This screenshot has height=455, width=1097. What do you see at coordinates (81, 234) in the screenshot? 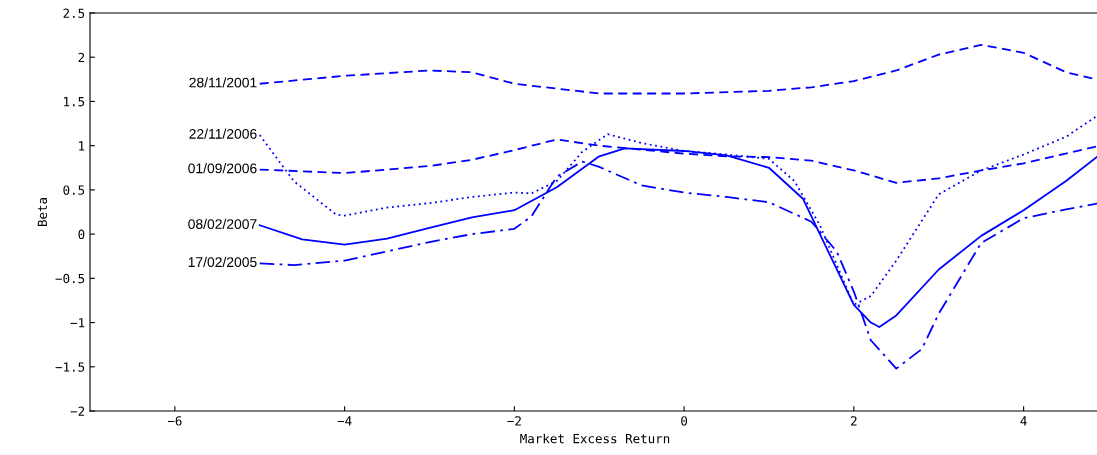
I see `y-tick-label: 0` at bounding box center [81, 234].